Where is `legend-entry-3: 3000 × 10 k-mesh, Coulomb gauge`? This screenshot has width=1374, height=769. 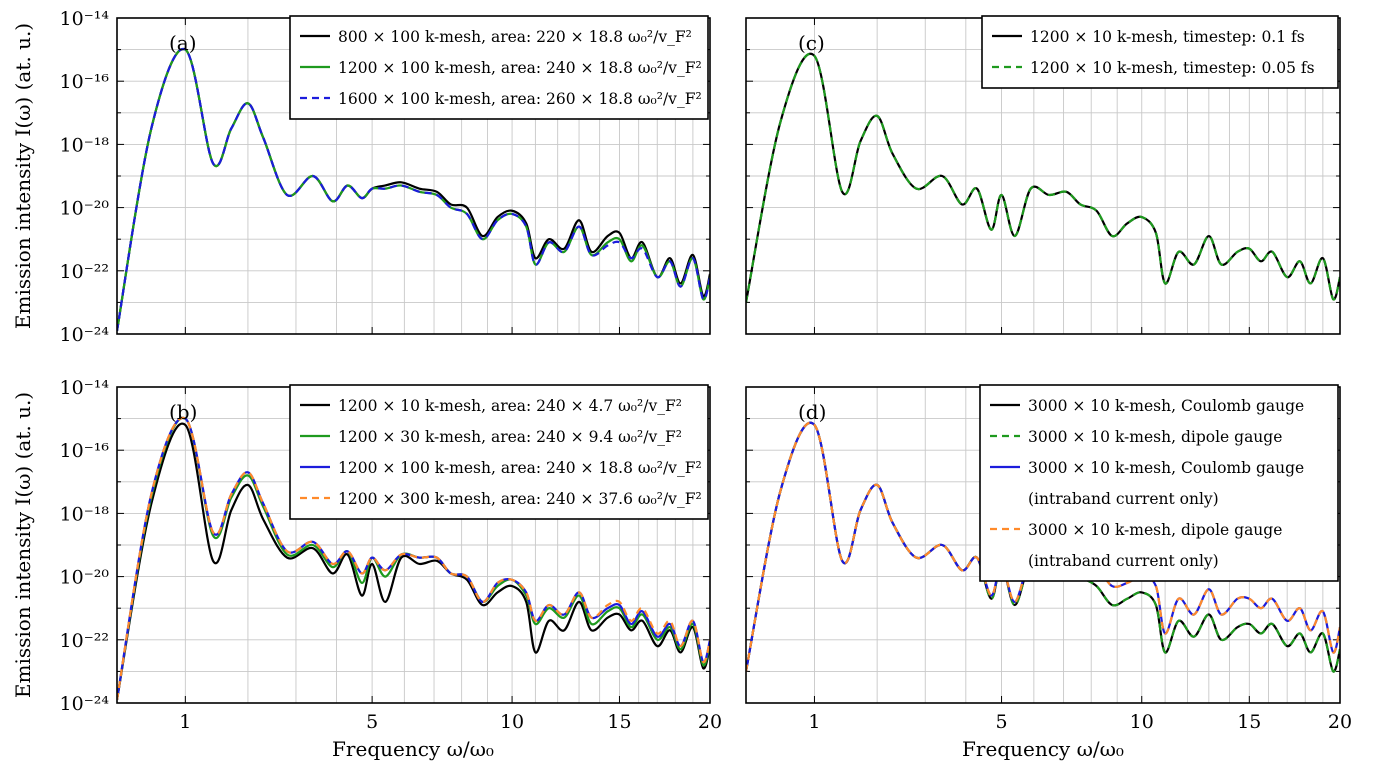
legend-entry-3: 3000 × 10 k-mesh, Coulomb gauge is located at coordinates (1166, 468).